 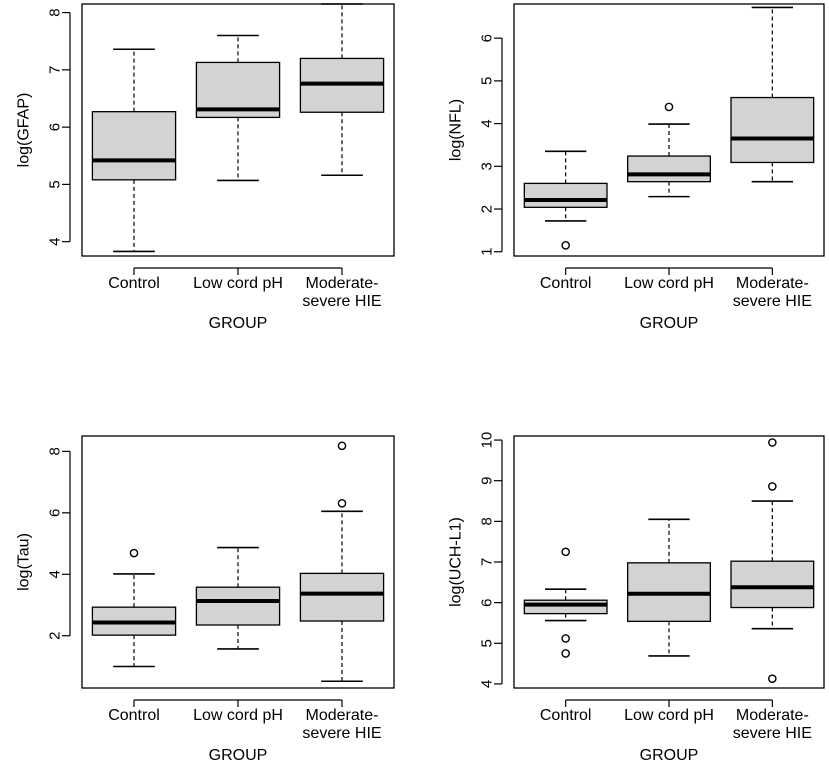 I want to click on y-tick-label: 9, so click(x=487, y=481).